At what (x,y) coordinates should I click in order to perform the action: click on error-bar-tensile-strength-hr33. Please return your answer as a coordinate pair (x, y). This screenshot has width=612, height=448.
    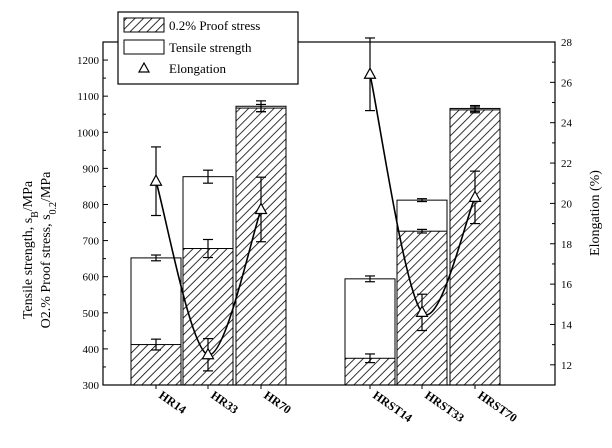
    Looking at the image, I should click on (208, 176).